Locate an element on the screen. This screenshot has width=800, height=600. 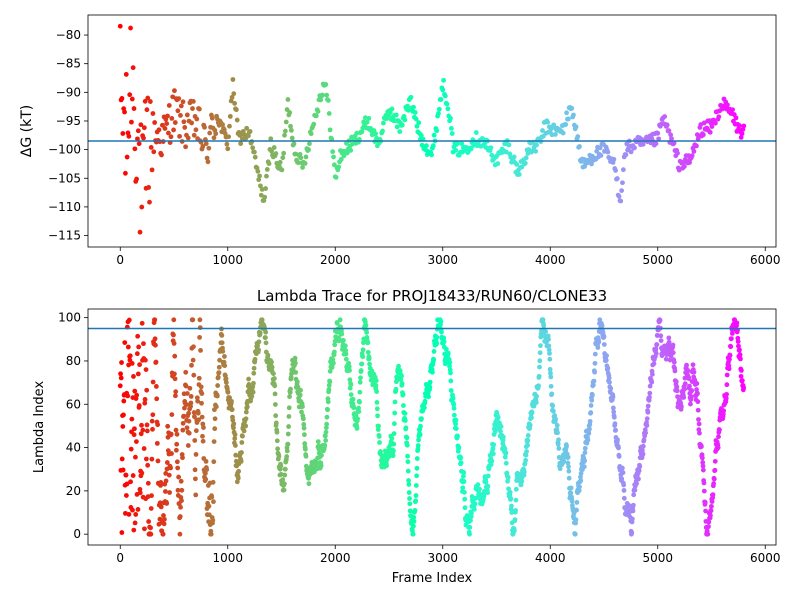
dg-x-tick-label: 2000 is located at coordinates (335, 260).